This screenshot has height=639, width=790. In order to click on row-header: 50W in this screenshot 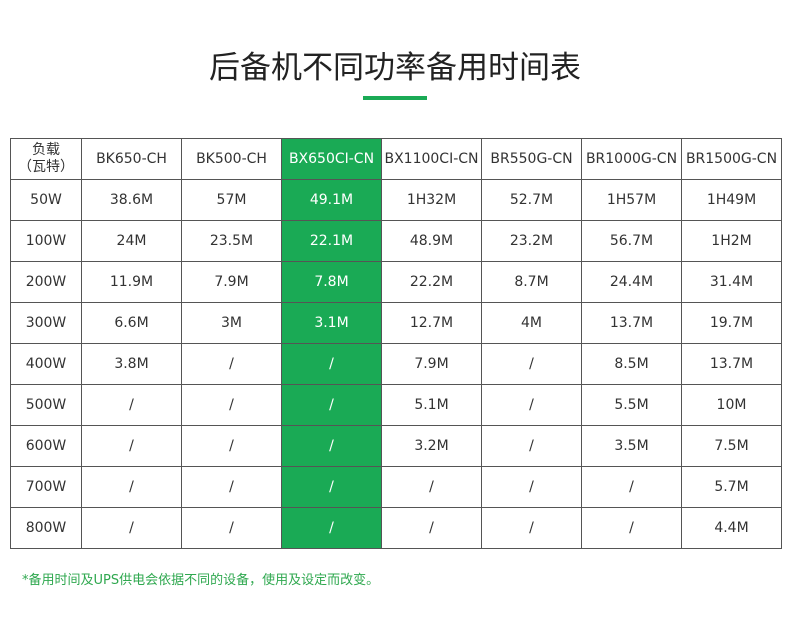, I will do `click(46, 200)`.